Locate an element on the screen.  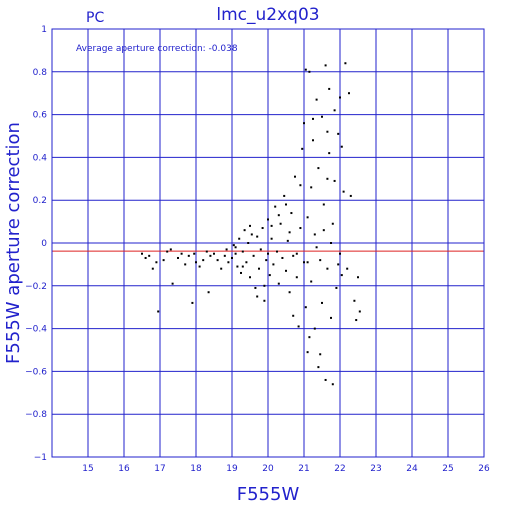
y-tick-label: 1 is located at coordinates (44, 30).